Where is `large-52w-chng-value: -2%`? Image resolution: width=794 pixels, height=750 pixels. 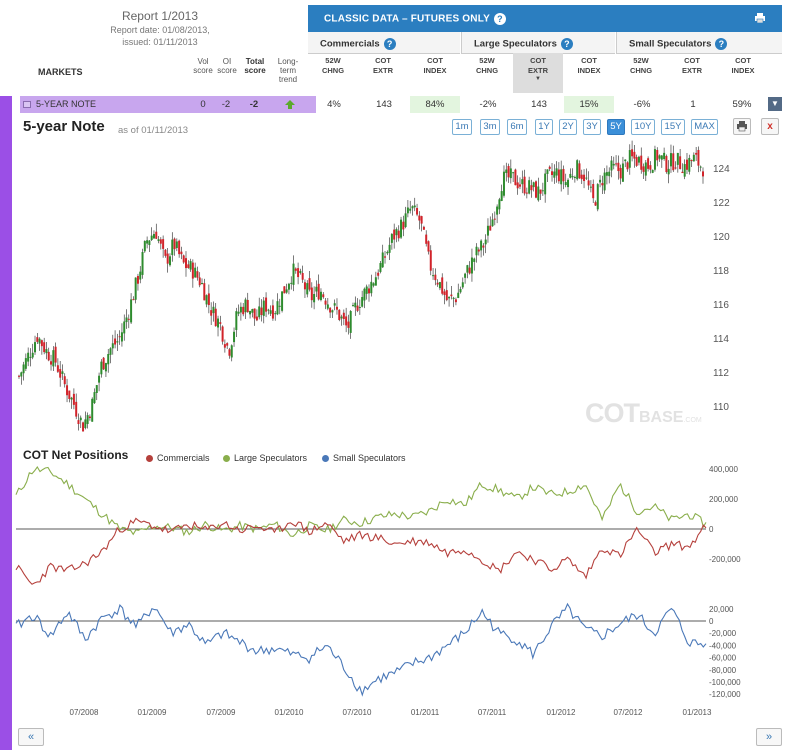
large-52w-chng-value: -2% is located at coordinates (488, 104).